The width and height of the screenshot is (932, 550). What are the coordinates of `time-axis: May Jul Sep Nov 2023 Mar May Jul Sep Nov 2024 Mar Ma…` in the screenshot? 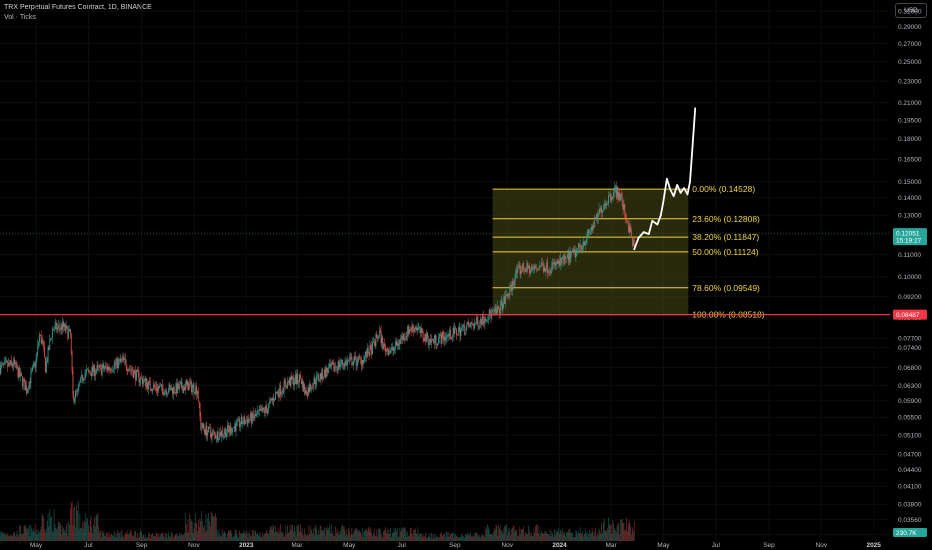 It's located at (455, 545).